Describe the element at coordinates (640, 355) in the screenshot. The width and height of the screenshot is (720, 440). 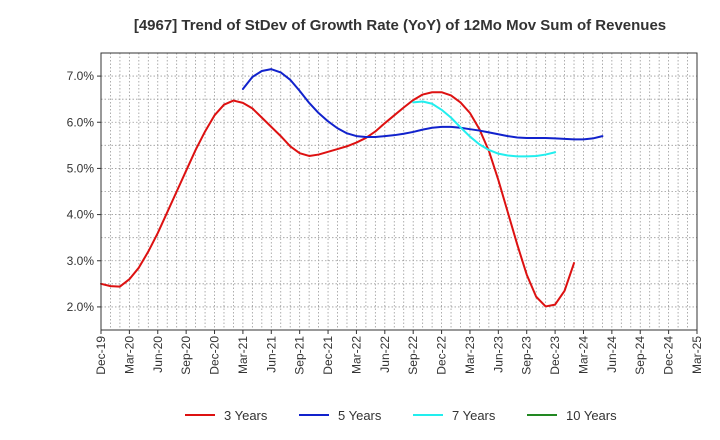
I see `x-tick-label: Sep-24` at that location.